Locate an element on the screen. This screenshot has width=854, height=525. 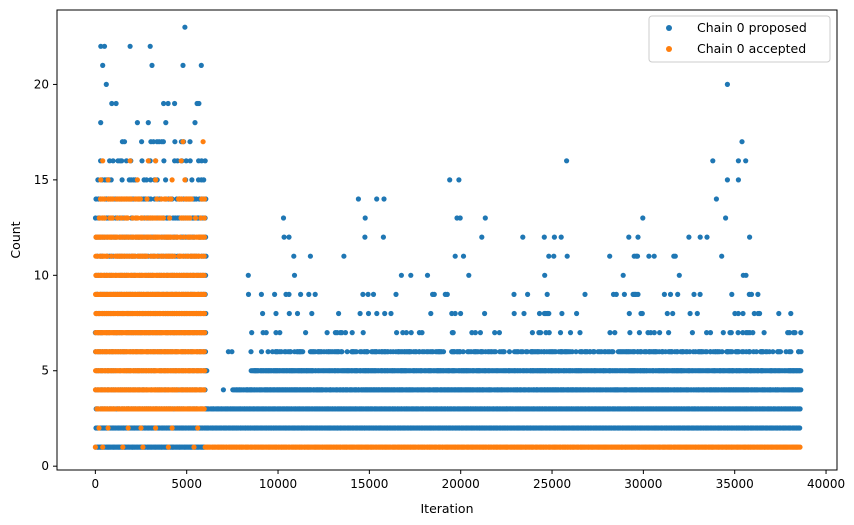
legend: Chain 0 proposed Chain 0 accepted is located at coordinates (739, 39).